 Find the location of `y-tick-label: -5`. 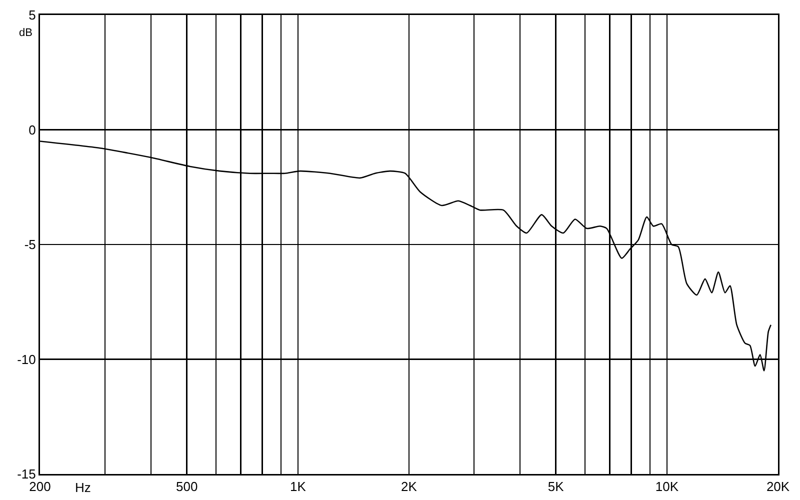

y-tick-label: -5 is located at coordinates (30, 244).